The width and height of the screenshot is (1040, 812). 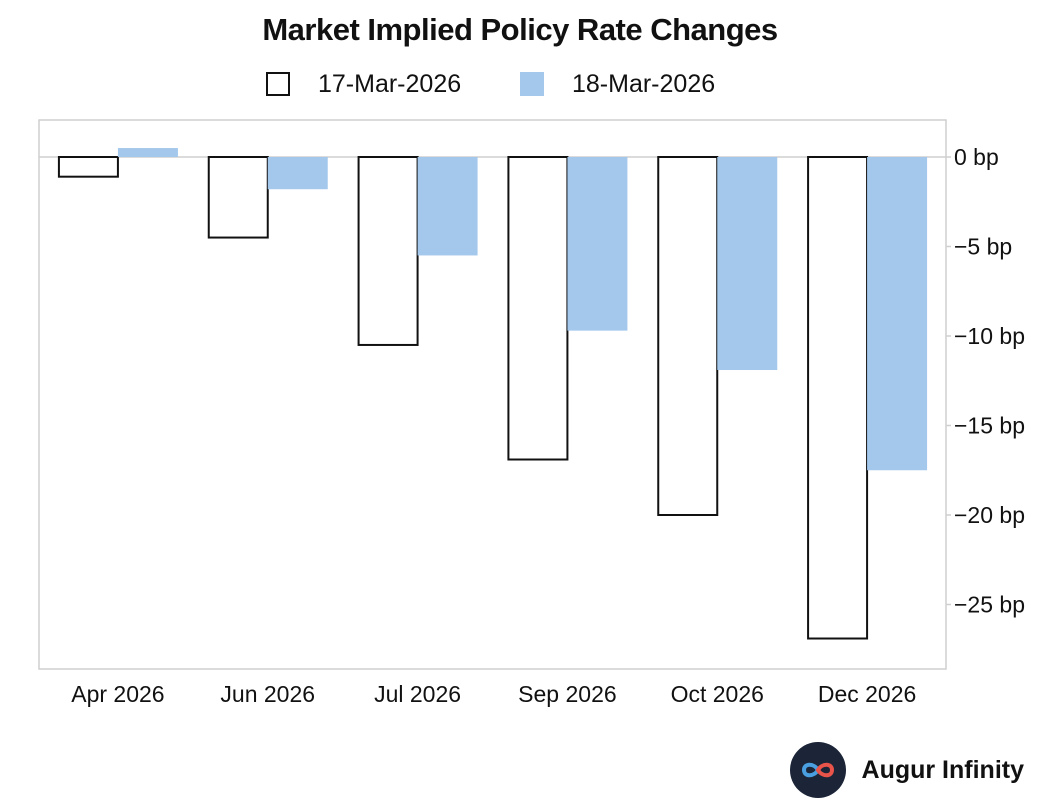 I want to click on x-tick-label-jun-2026: Jun 2026, so click(x=267, y=694).